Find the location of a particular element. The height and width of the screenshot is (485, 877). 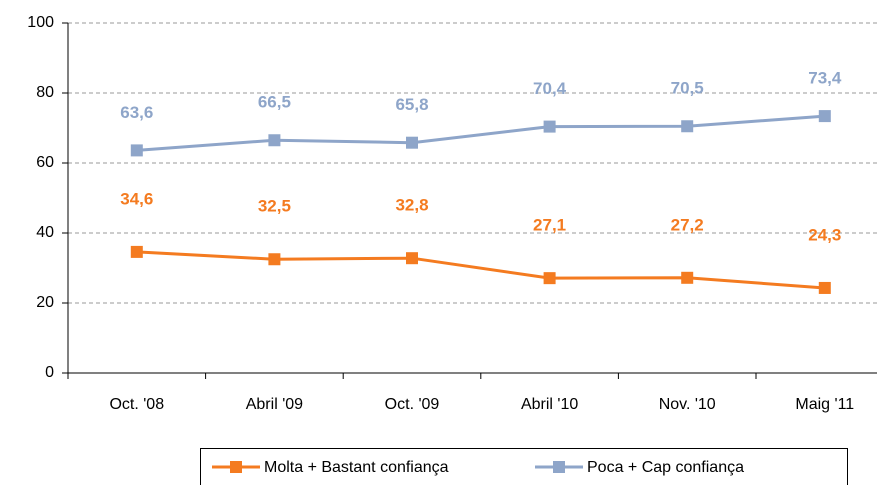

data-label: 32,8 is located at coordinates (411, 205).